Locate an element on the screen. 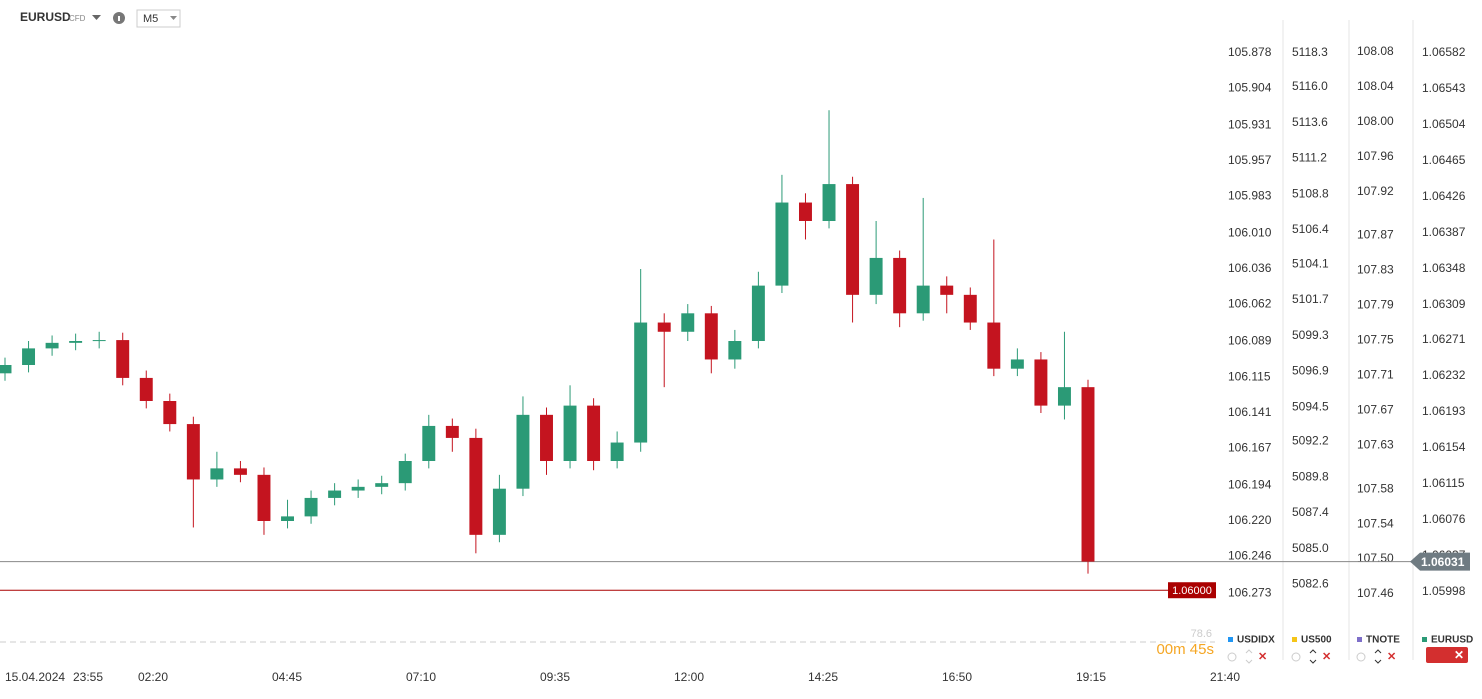  x-tick-label: 16:50 is located at coordinates (957, 677).